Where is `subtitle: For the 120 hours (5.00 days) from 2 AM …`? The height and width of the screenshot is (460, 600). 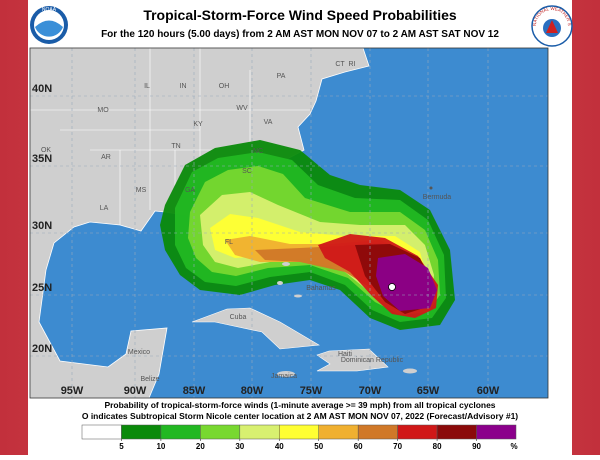 subtitle: For the 120 hours (5.00 days) from 2 AM … is located at coordinates (300, 34).